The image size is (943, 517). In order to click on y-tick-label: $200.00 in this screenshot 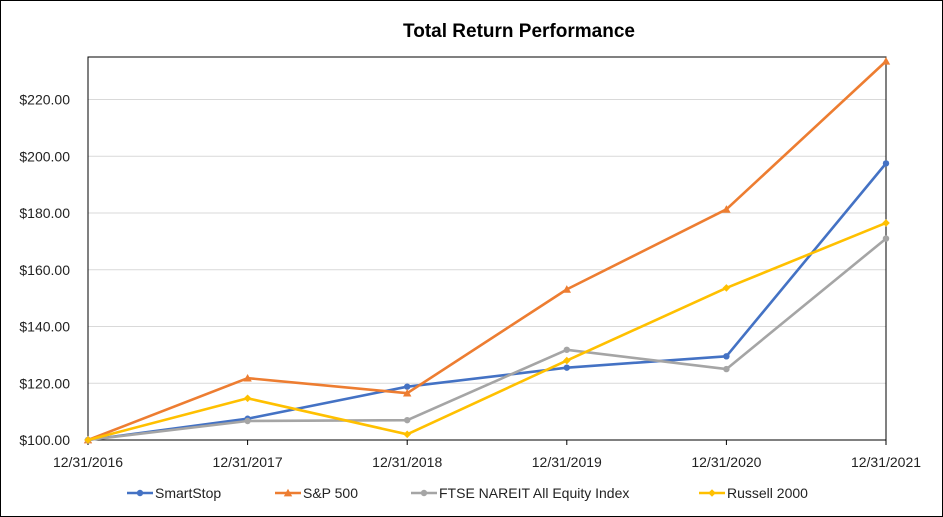, I will do `click(44, 156)`.